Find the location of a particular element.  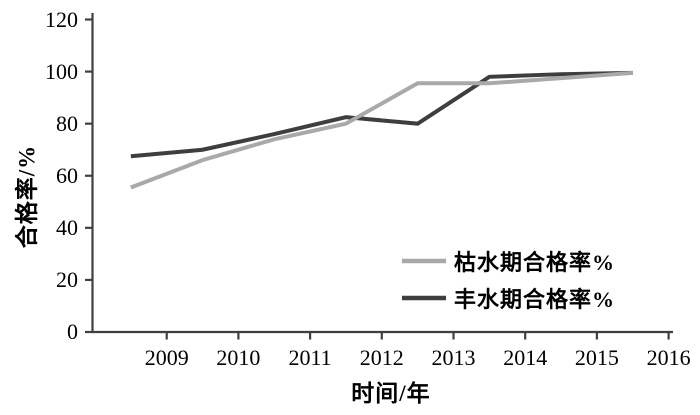

x-tick-label: 2012 is located at coordinates (381, 357).